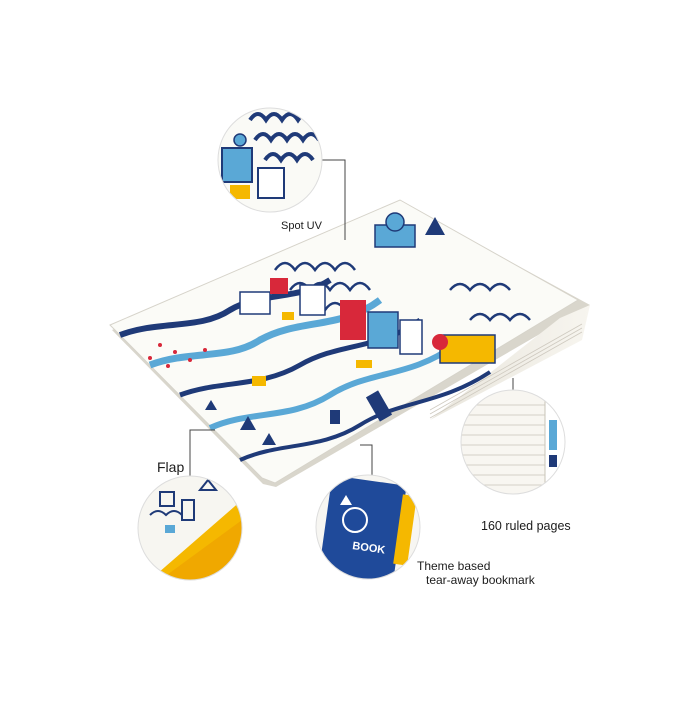  I want to click on ruled-pages-label: 160 ruled pages, so click(526, 526).